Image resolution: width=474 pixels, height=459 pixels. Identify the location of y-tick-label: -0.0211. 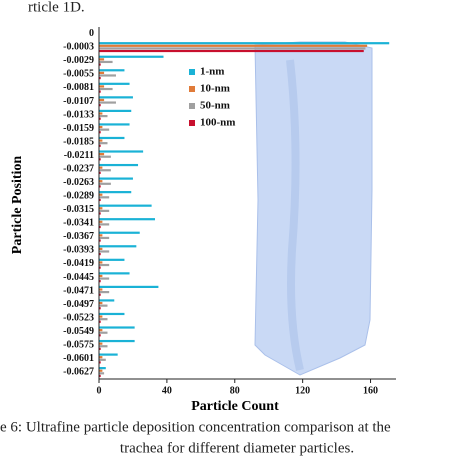
(79, 155).